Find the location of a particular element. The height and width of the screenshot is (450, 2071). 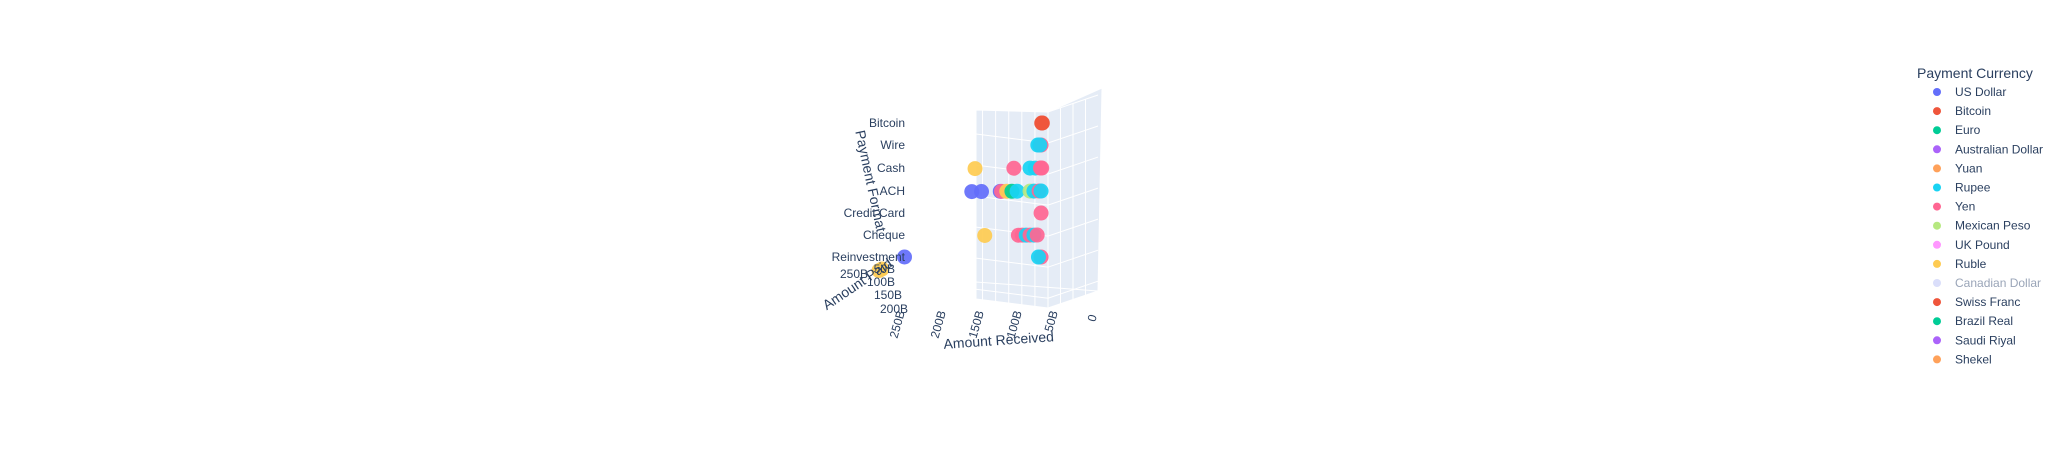

z-tick-label: Cheque is located at coordinates (884, 235).